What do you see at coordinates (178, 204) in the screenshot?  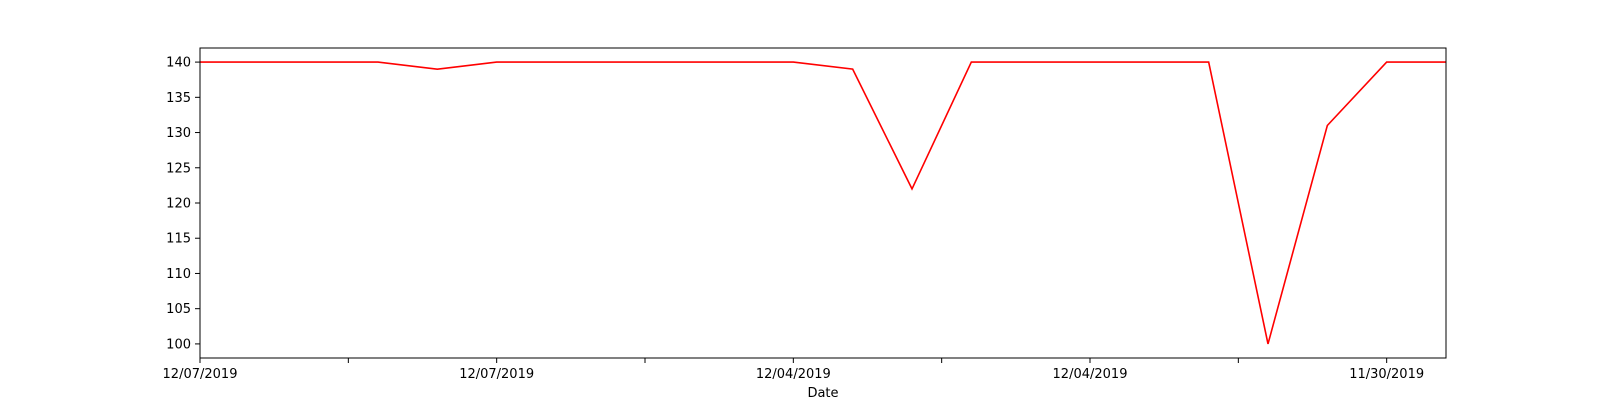 I see `y-tick-label: 120` at bounding box center [178, 204].